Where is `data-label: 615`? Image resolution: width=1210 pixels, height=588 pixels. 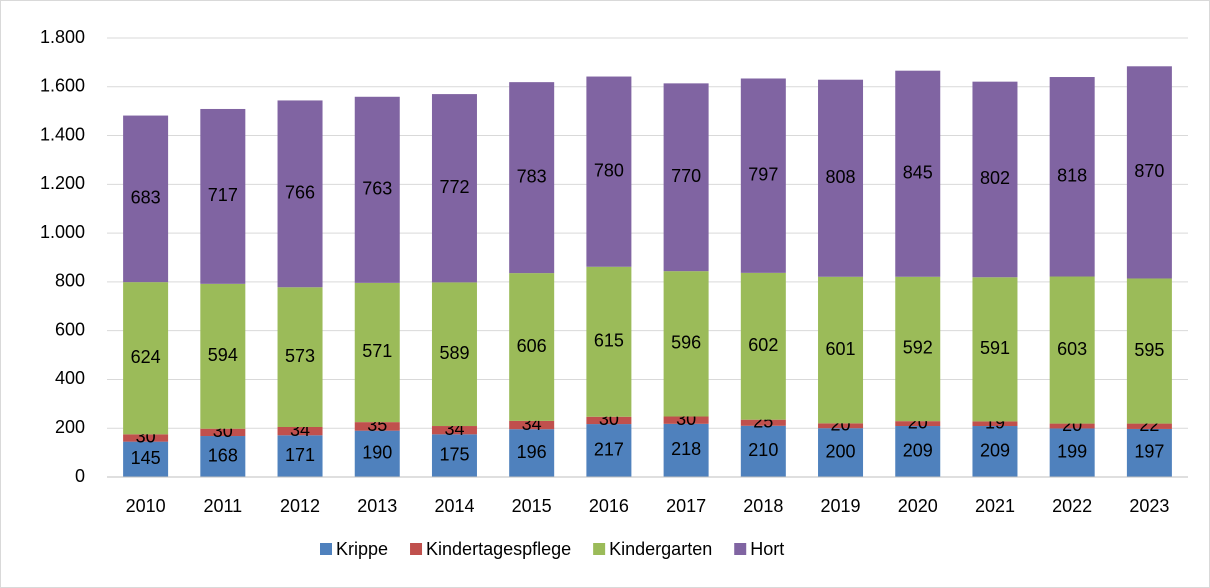 data-label: 615 is located at coordinates (609, 341).